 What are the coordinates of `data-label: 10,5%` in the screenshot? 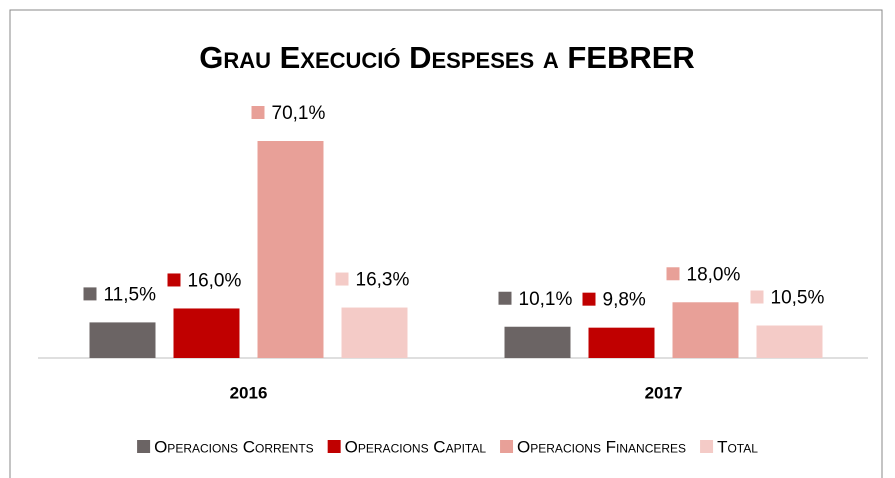 It's located at (798, 298).